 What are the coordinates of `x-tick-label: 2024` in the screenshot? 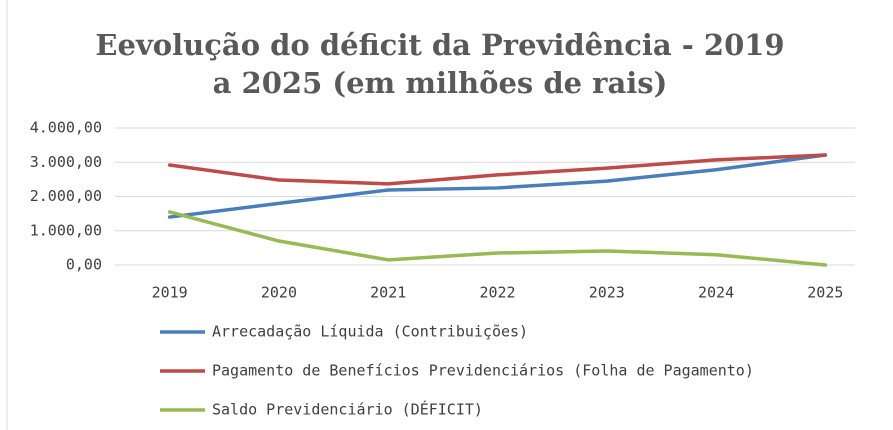 It's located at (716, 293).